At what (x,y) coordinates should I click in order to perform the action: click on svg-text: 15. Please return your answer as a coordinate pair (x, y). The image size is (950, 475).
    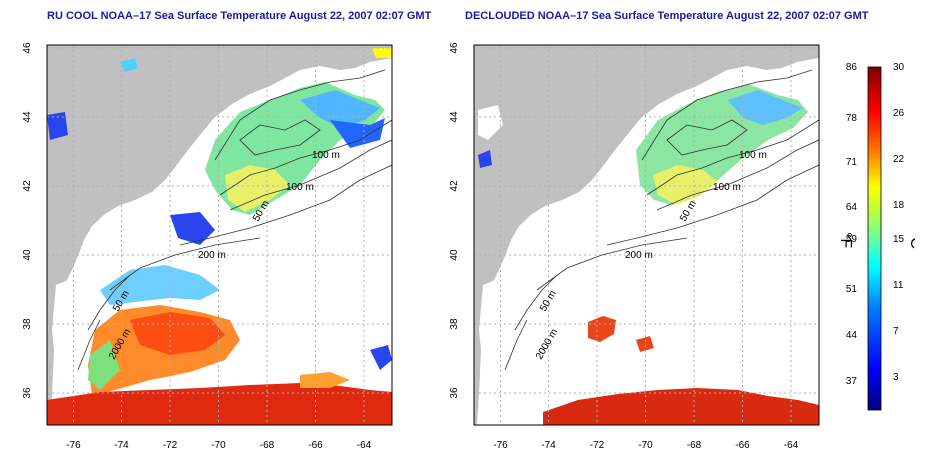
    Looking at the image, I should click on (899, 239).